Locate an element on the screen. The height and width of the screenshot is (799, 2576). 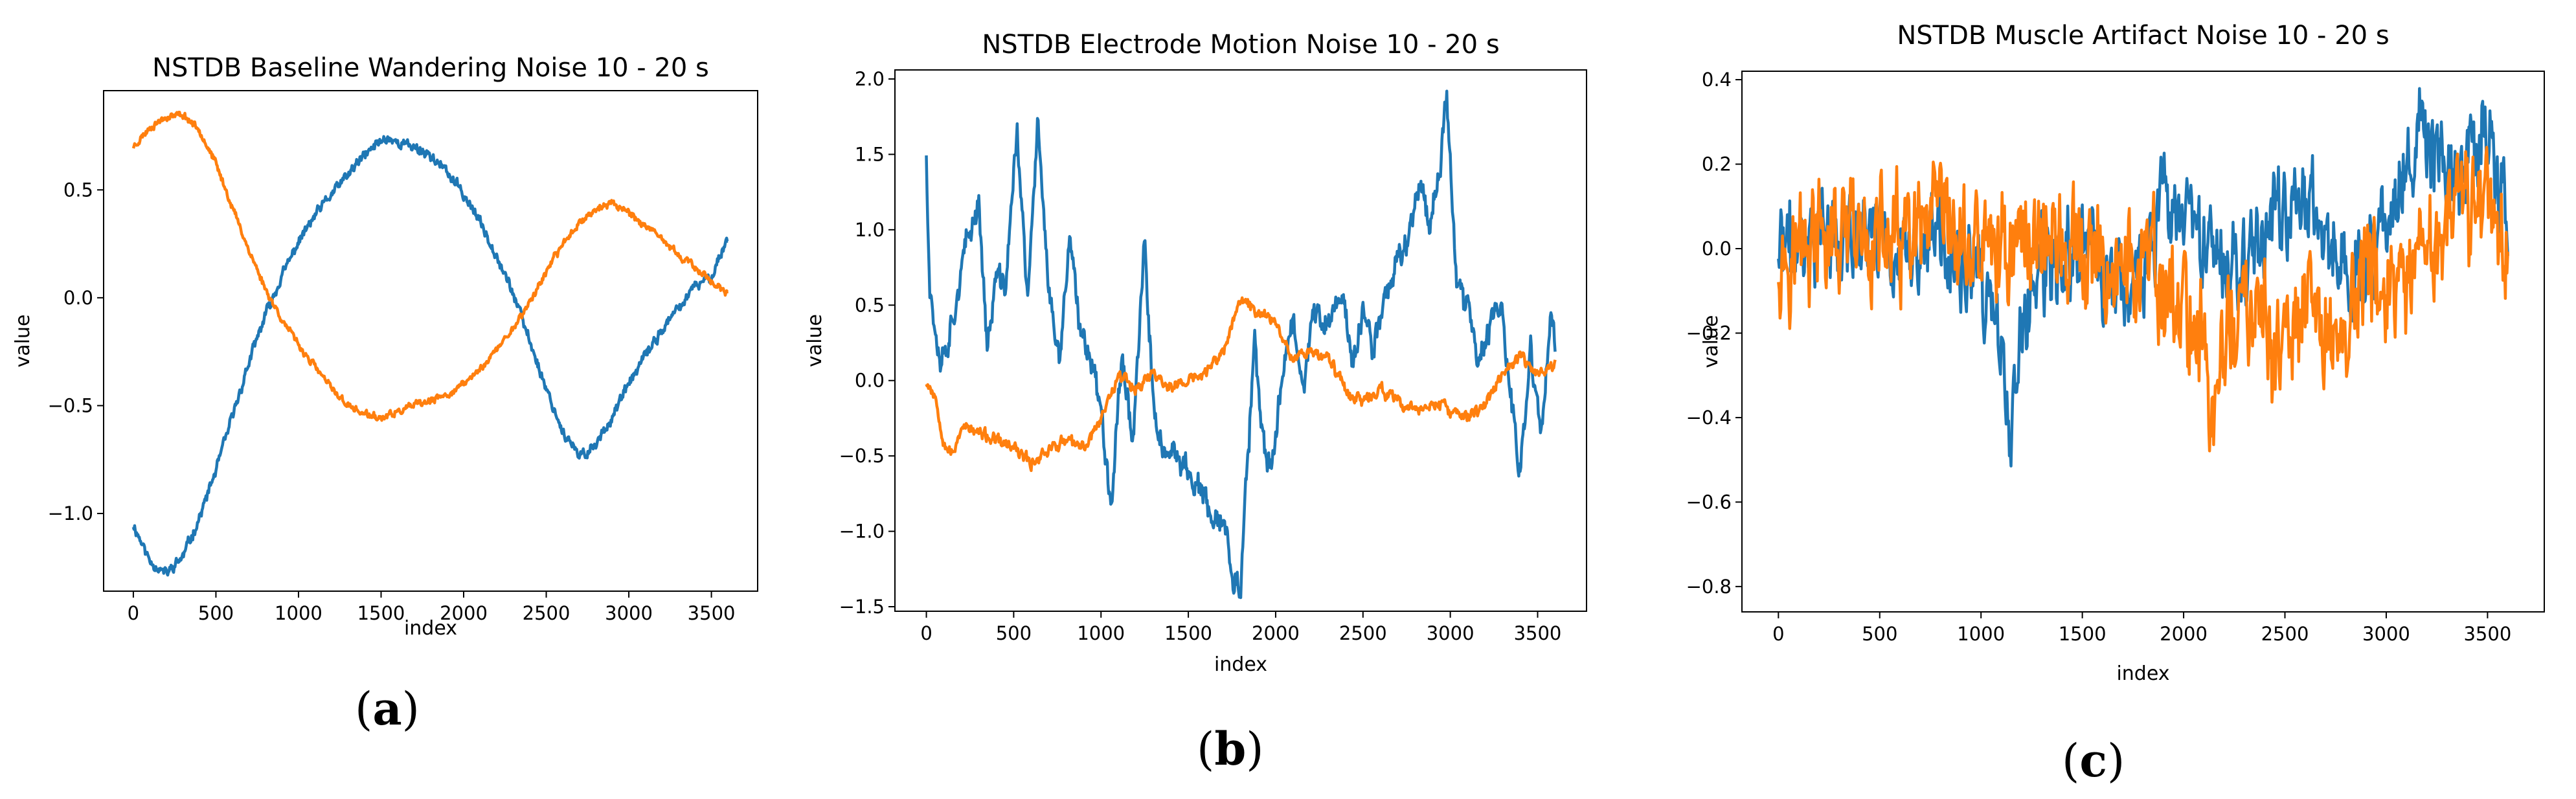
y-tick-label: 1.5 is located at coordinates (870, 154).